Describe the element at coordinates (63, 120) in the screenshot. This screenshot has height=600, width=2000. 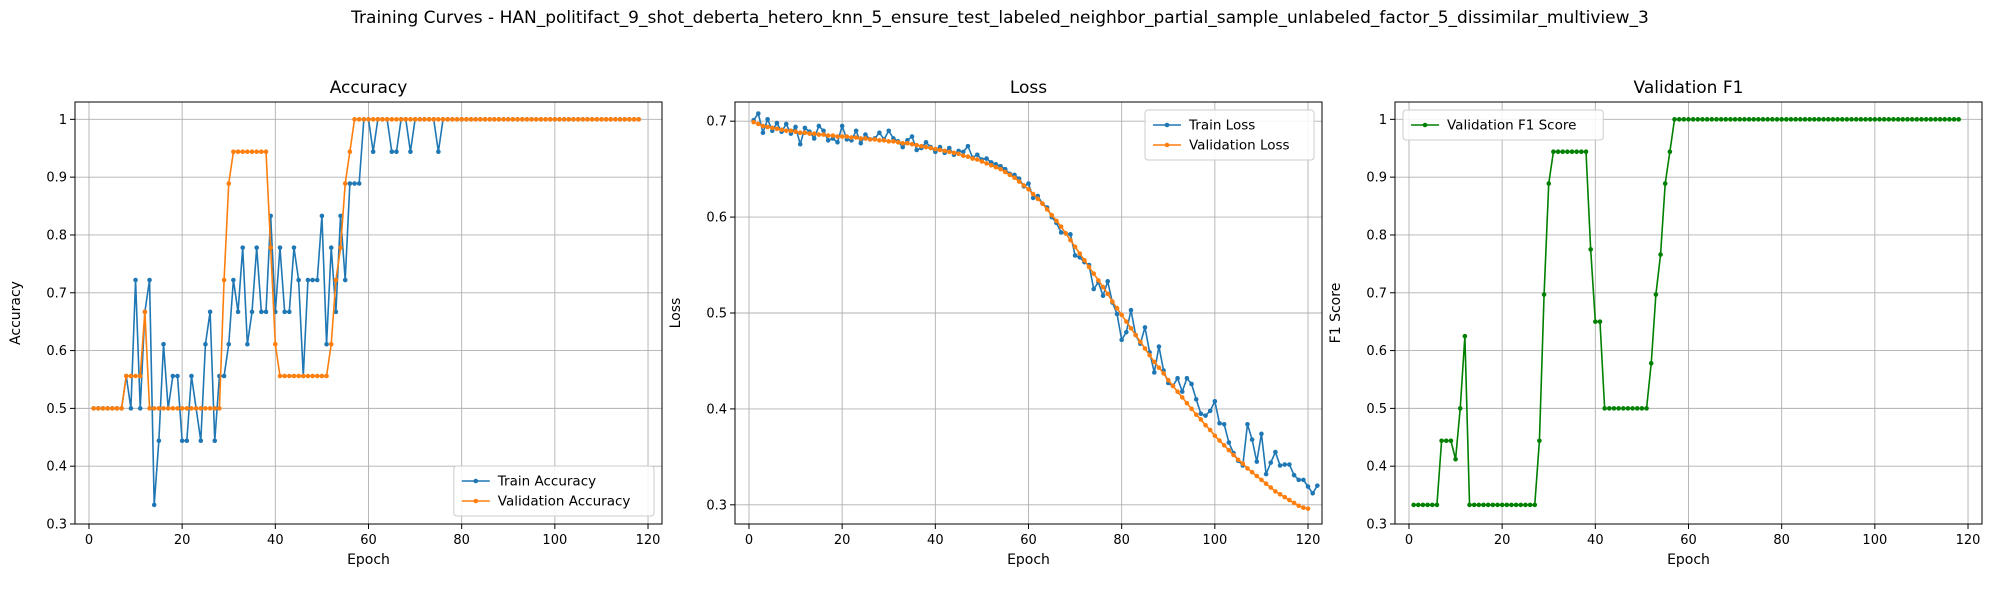
I see `y-tick-label: 1` at that location.